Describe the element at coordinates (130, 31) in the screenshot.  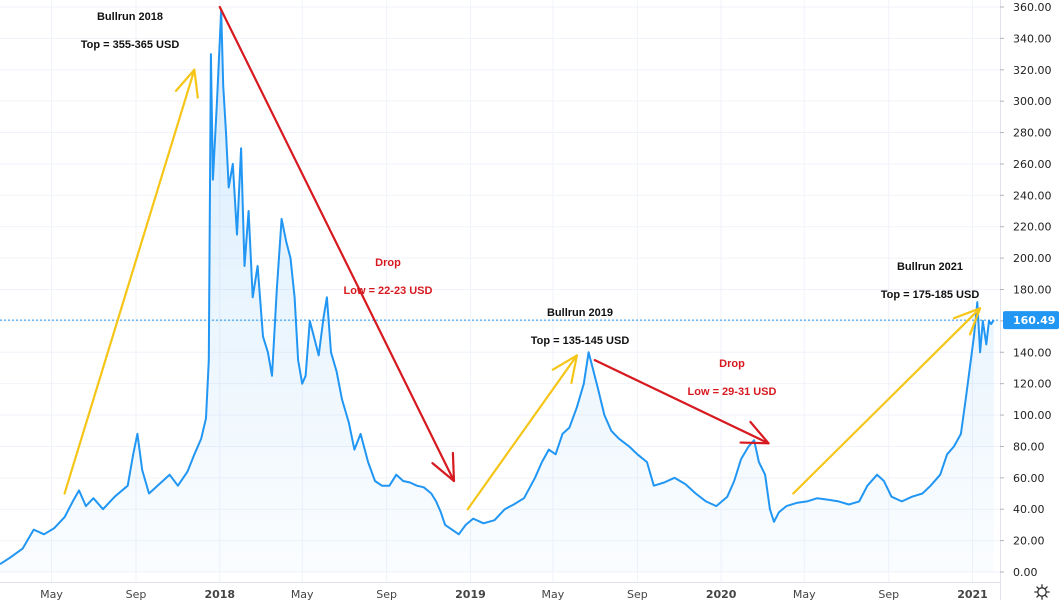
I see `annotation: Bullrun 2018 Top = 355-365 USD` at that location.